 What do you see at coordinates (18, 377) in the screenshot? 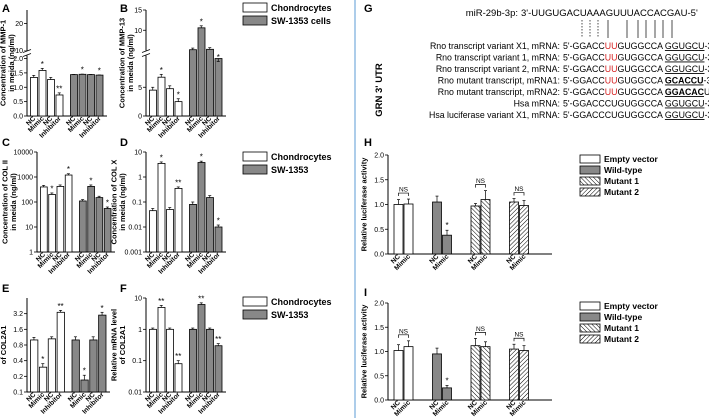
I see `y-tick-label: 0.2` at bounding box center [18, 377].